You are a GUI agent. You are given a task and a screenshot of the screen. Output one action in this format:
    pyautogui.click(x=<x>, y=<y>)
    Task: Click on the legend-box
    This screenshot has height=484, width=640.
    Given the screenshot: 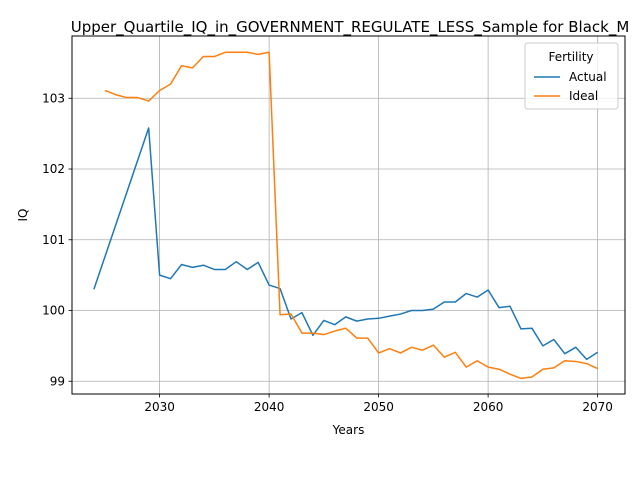 What is the action you would take?
    pyautogui.click(x=571, y=76)
    